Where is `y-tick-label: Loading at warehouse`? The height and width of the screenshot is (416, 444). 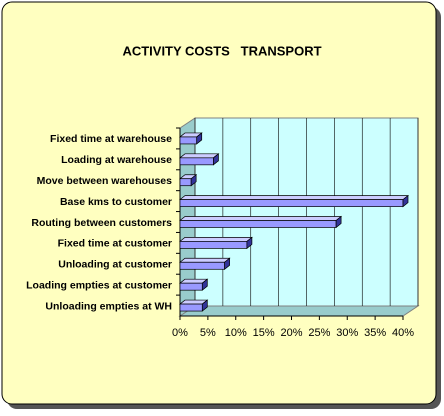
y-tick-label: Loading at warehouse is located at coordinates (116, 160).